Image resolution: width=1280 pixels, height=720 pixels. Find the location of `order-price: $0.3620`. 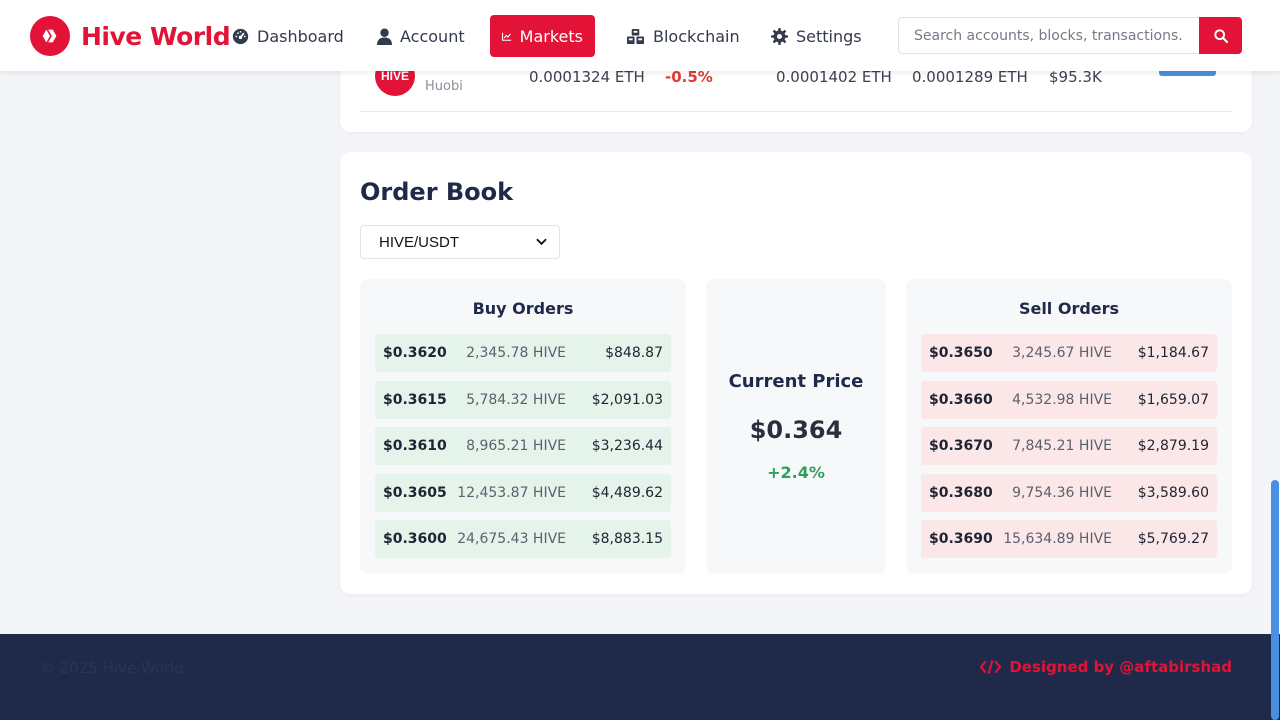

order-price: $0.3620 is located at coordinates (415, 353).